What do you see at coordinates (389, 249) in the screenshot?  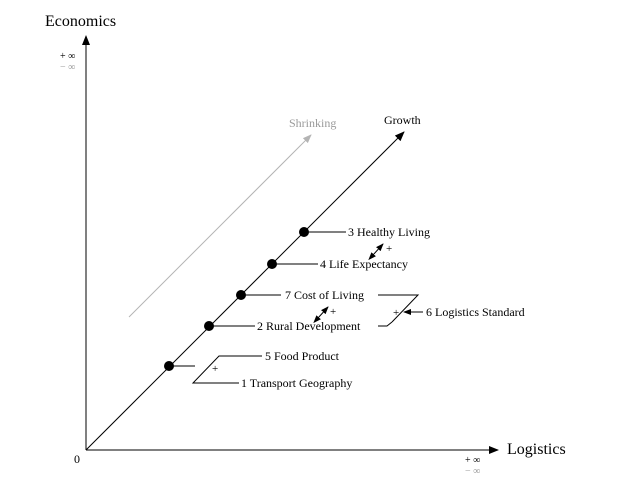 I see `link-3-4-sign: +` at bounding box center [389, 249].